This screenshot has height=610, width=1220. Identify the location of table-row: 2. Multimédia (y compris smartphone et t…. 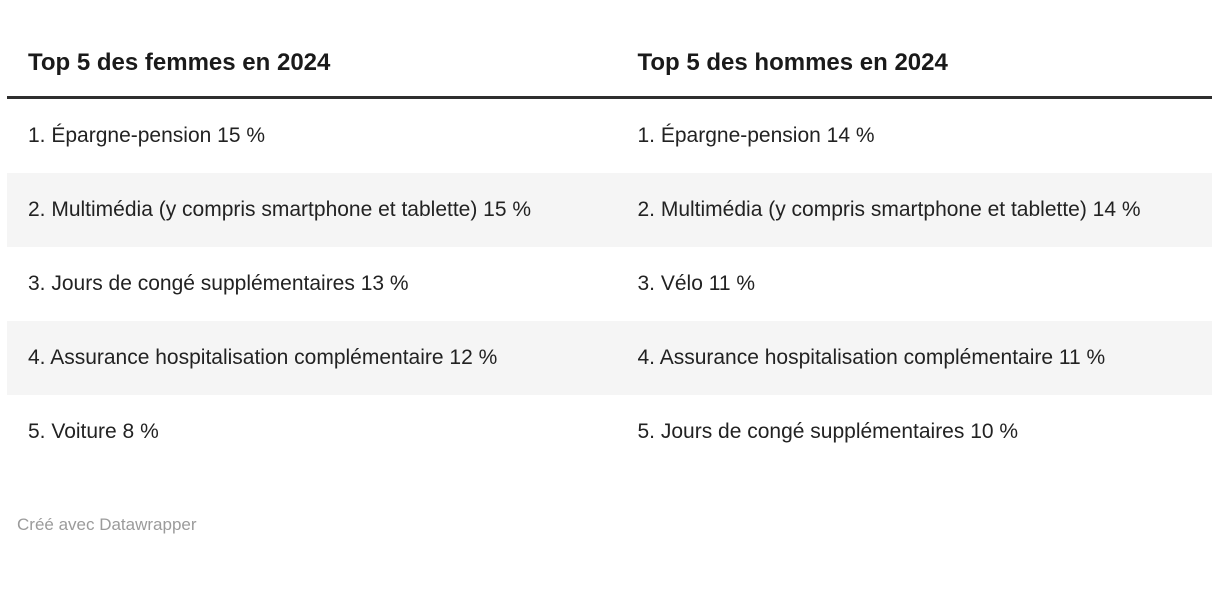
(609, 210).